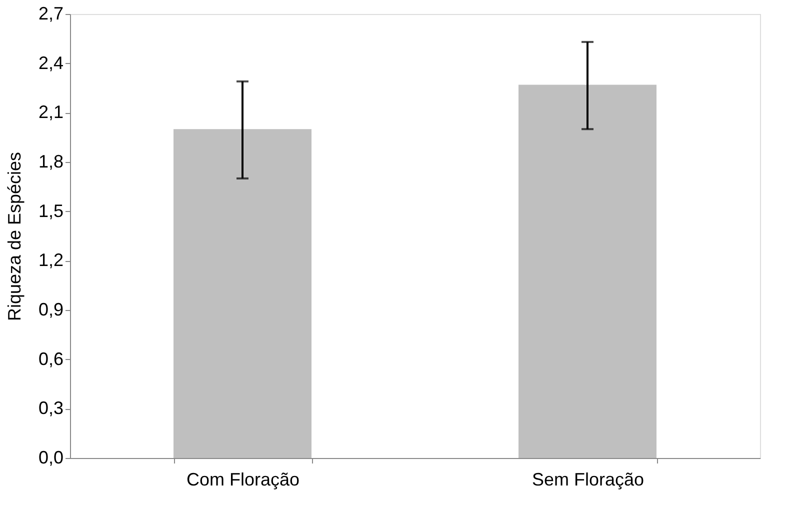  What do you see at coordinates (51, 260) in the screenshot?
I see `y-tick-label: 1,2` at bounding box center [51, 260].